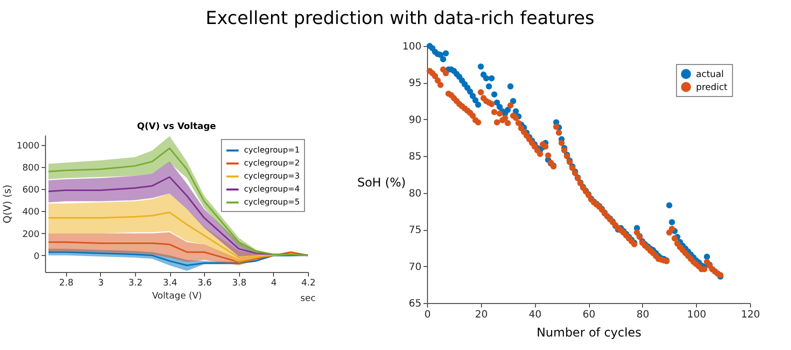  What do you see at coordinates (415, 84) in the screenshot?
I see `y-tick-label: 95` at bounding box center [415, 84].